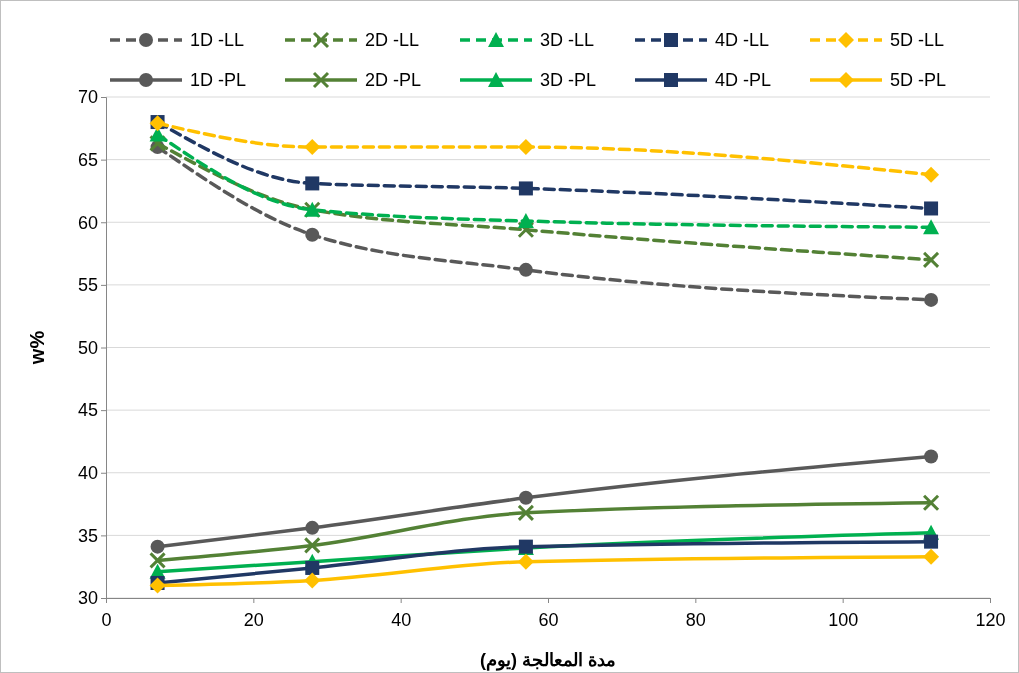  I want to click on x-tick-label: 80, so click(695, 619).